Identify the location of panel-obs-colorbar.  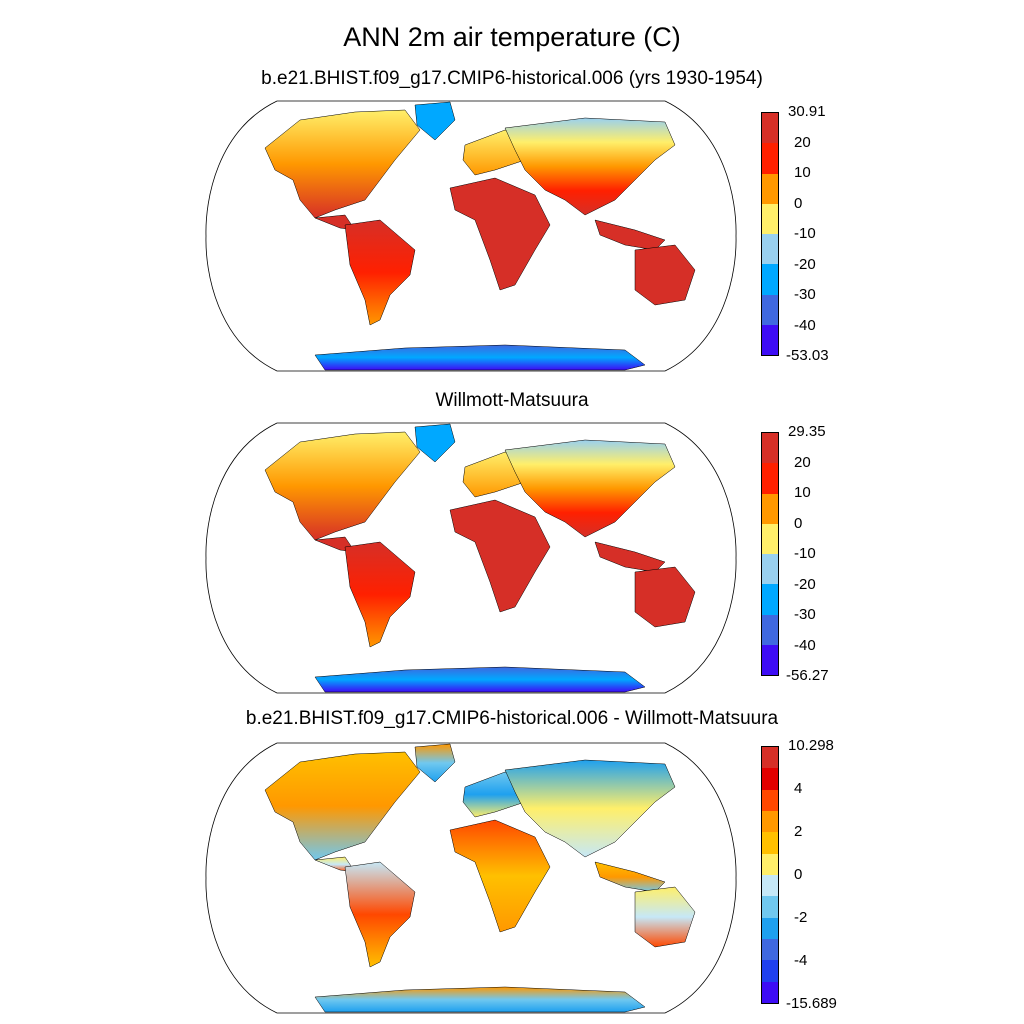
(770, 554).